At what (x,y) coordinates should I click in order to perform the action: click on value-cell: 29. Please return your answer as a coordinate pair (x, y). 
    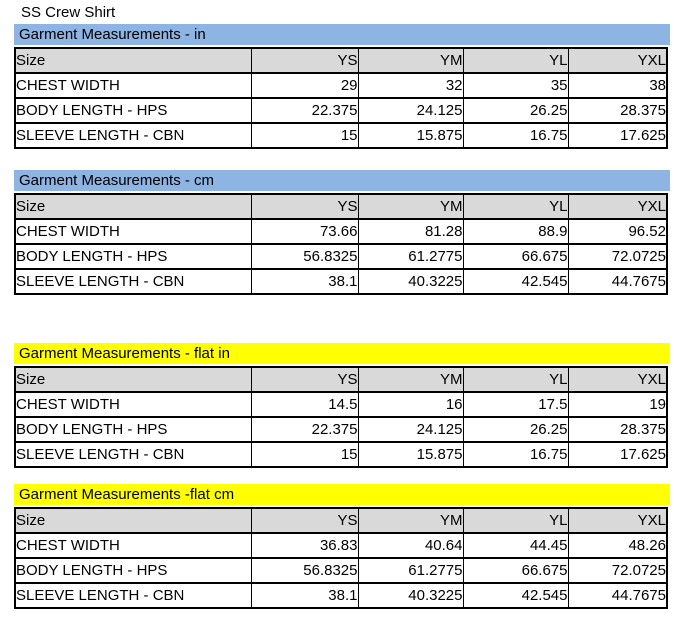
    Looking at the image, I should click on (304, 85).